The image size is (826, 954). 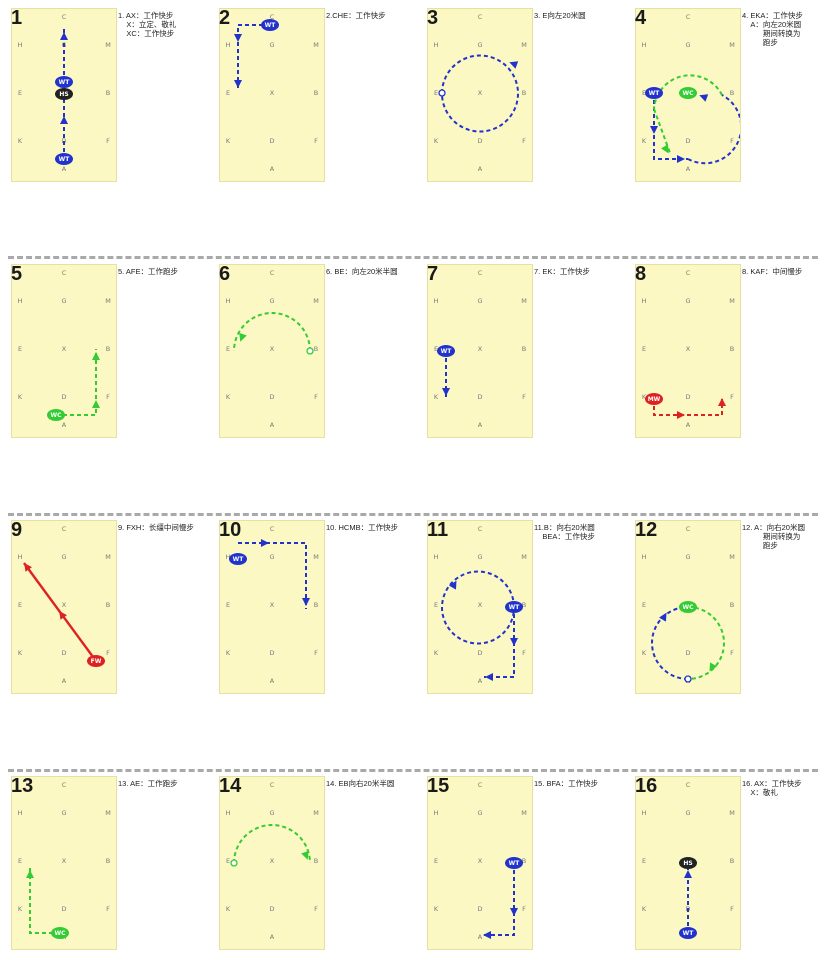 I want to click on figure-number: 10, so click(x=230, y=530).